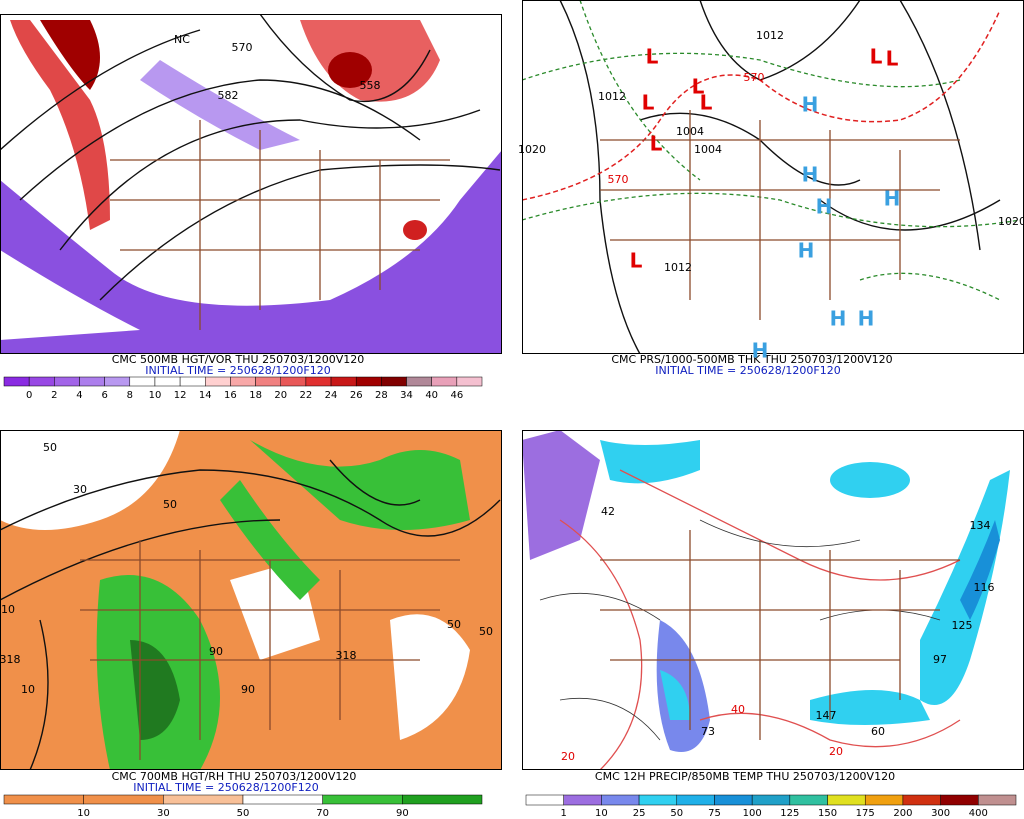 This screenshot has width=1024, height=819. What do you see at coordinates (608, 511) in the screenshot?
I see `map-label: 42` at bounding box center [608, 511].